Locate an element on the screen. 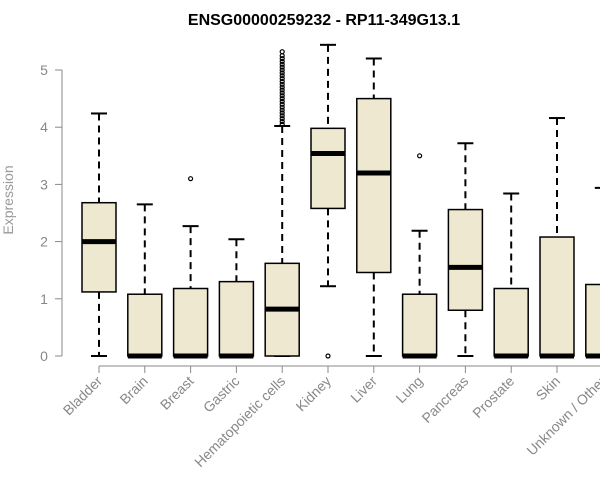 The height and width of the screenshot is (500, 600). box-liver is located at coordinates (374, 207).